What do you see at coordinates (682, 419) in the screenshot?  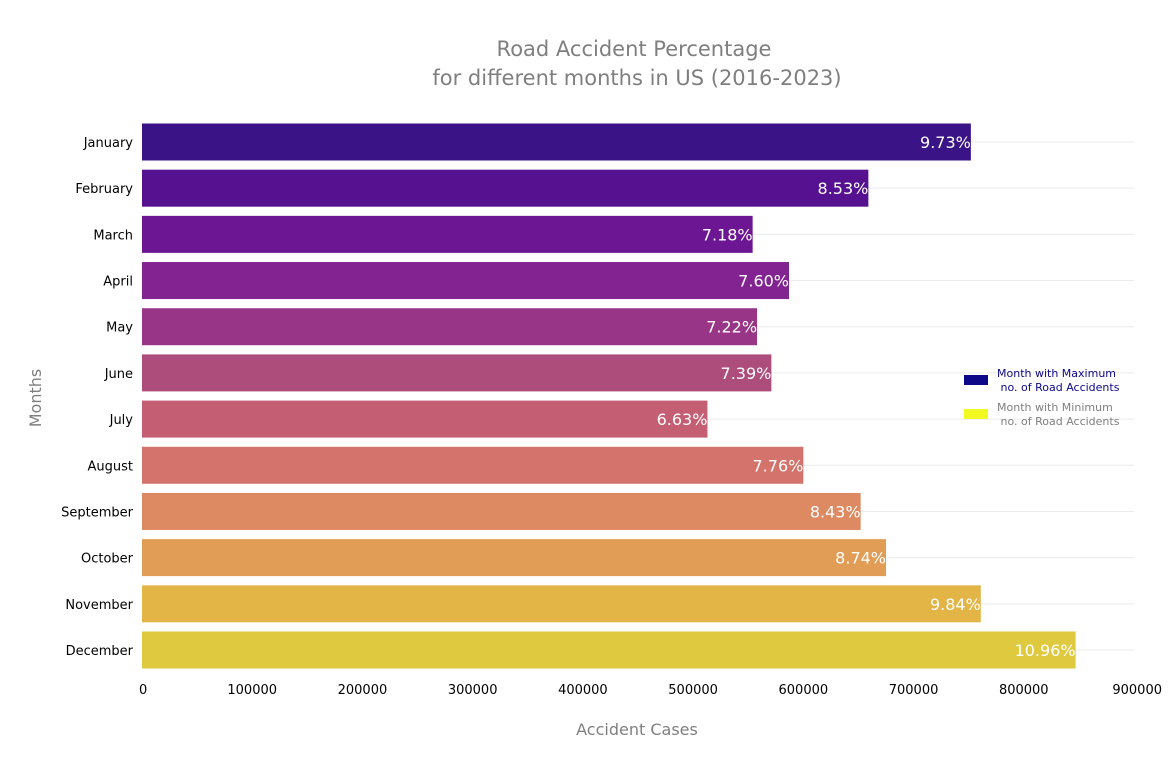 I see `bar-value-label-july: 6.63%` at bounding box center [682, 419].